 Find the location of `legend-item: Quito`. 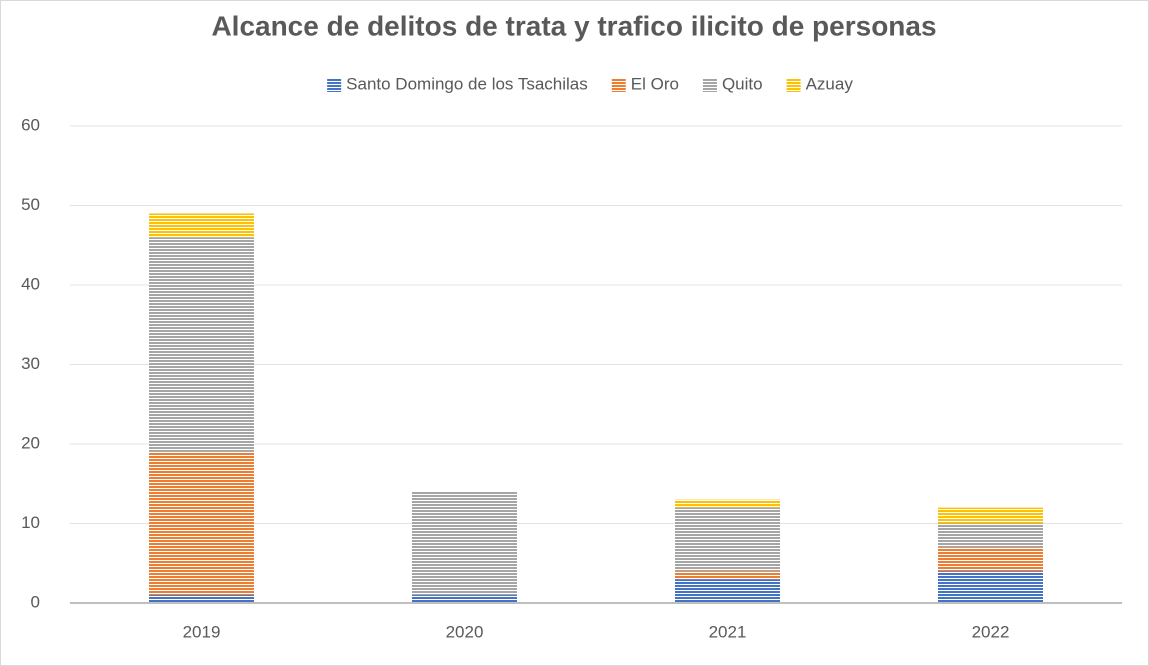

legend-item: Quito is located at coordinates (732, 83).